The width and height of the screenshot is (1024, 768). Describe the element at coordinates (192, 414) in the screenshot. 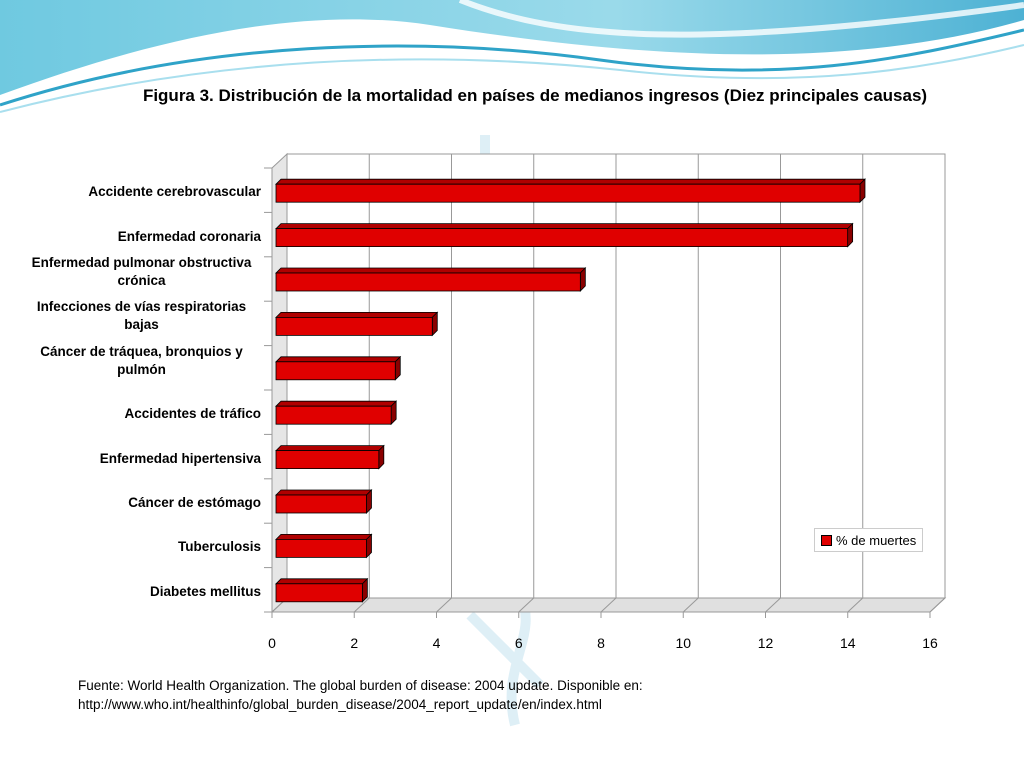

I see `category-label: Accidentes de tráfico` at that location.